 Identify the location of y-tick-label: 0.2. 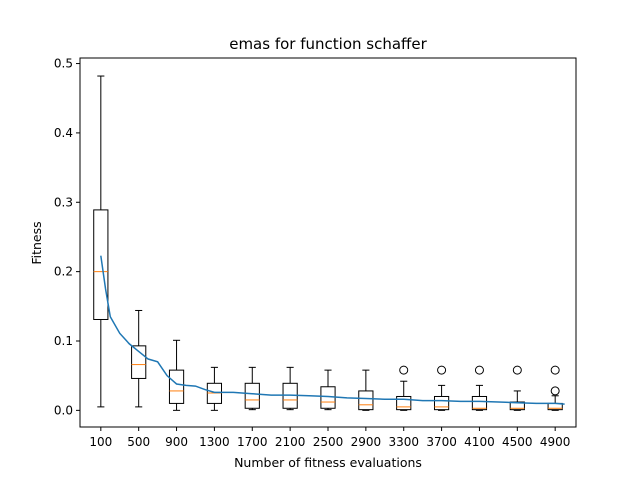
(63, 272).